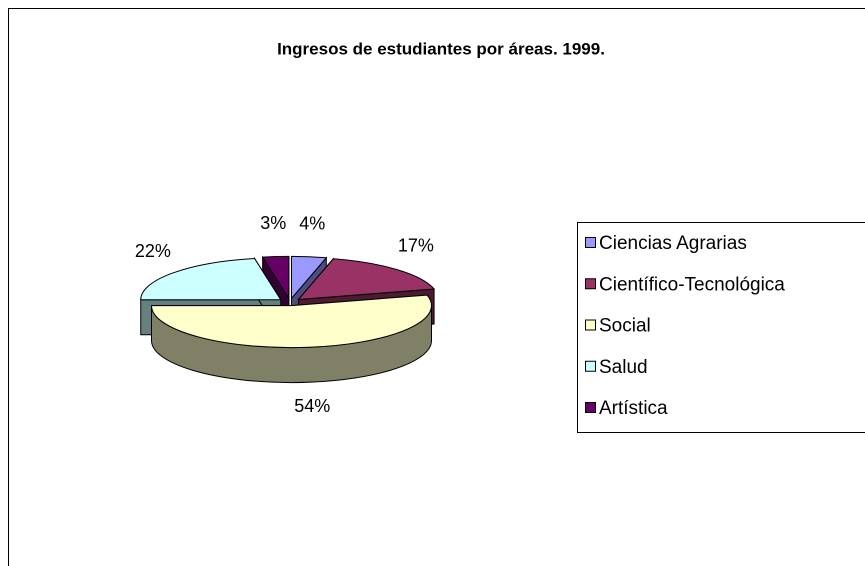 This screenshot has width=865, height=566. What do you see at coordinates (692, 284) in the screenshot?
I see `legend-label: Científico-Tecnológica` at bounding box center [692, 284].